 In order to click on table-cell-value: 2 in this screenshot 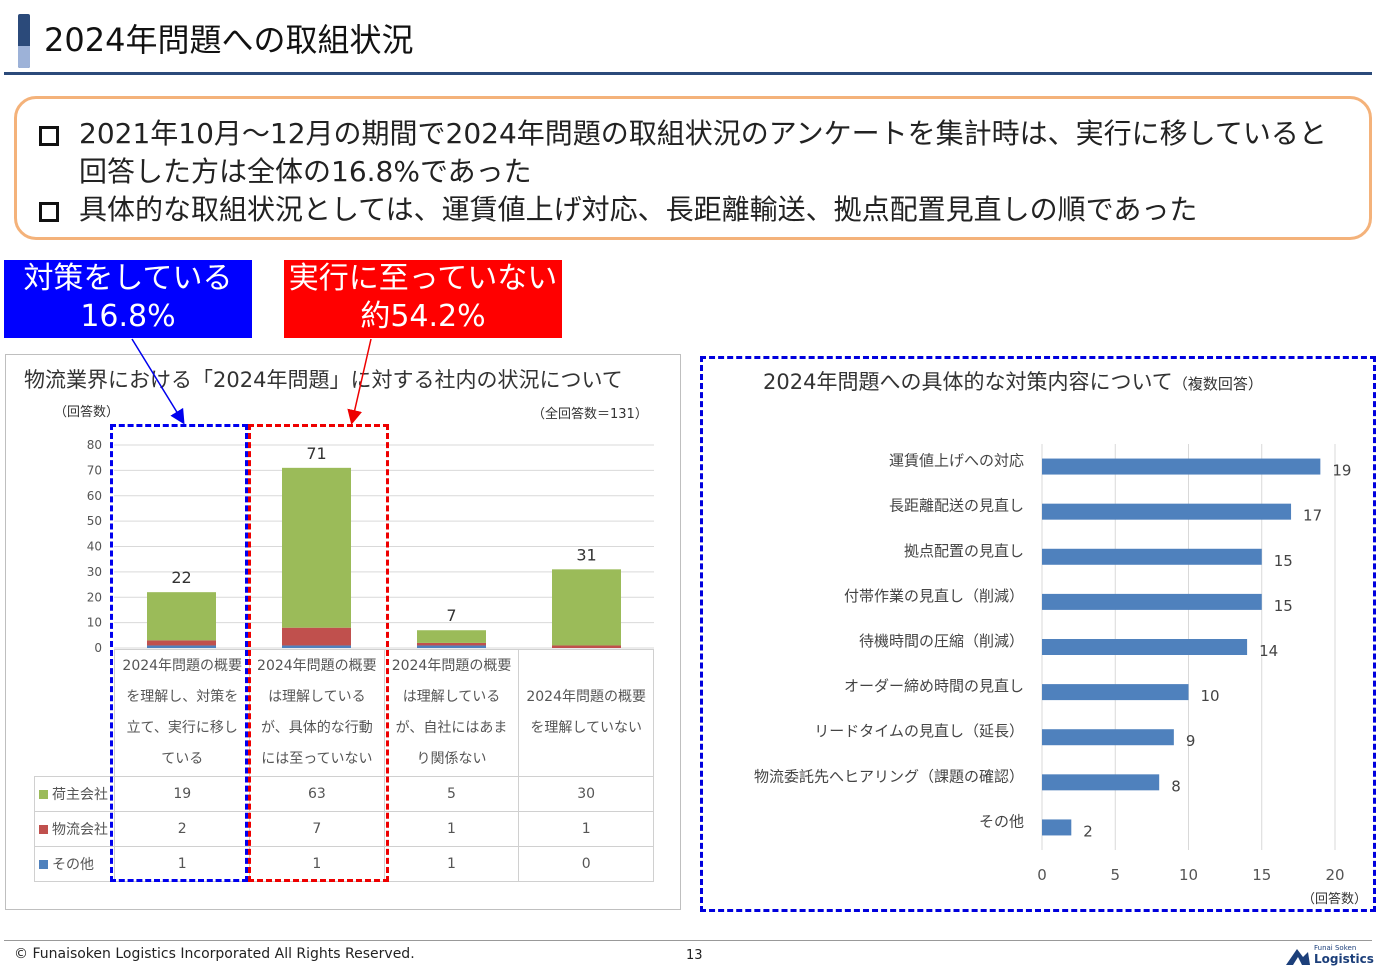, I will do `click(182, 829)`.